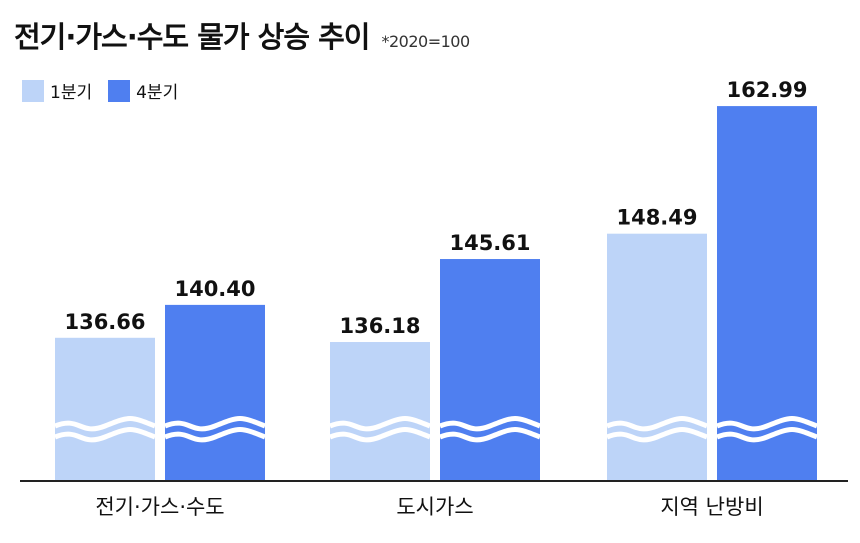 The height and width of the screenshot is (543, 860). Describe the element at coordinates (425, 41) in the screenshot. I see `index-base-note: *2020=100` at that location.